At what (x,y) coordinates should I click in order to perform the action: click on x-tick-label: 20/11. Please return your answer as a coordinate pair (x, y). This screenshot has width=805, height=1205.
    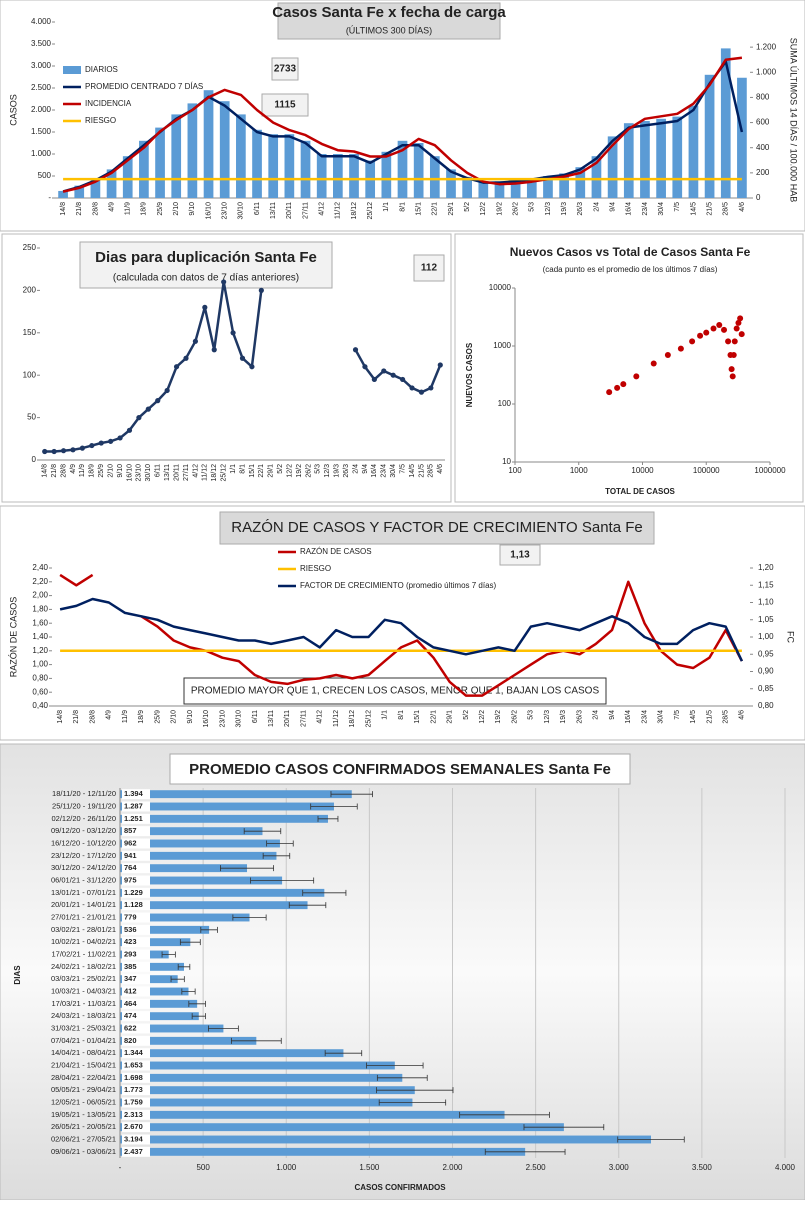
    Looking at the image, I should click on (289, 210).